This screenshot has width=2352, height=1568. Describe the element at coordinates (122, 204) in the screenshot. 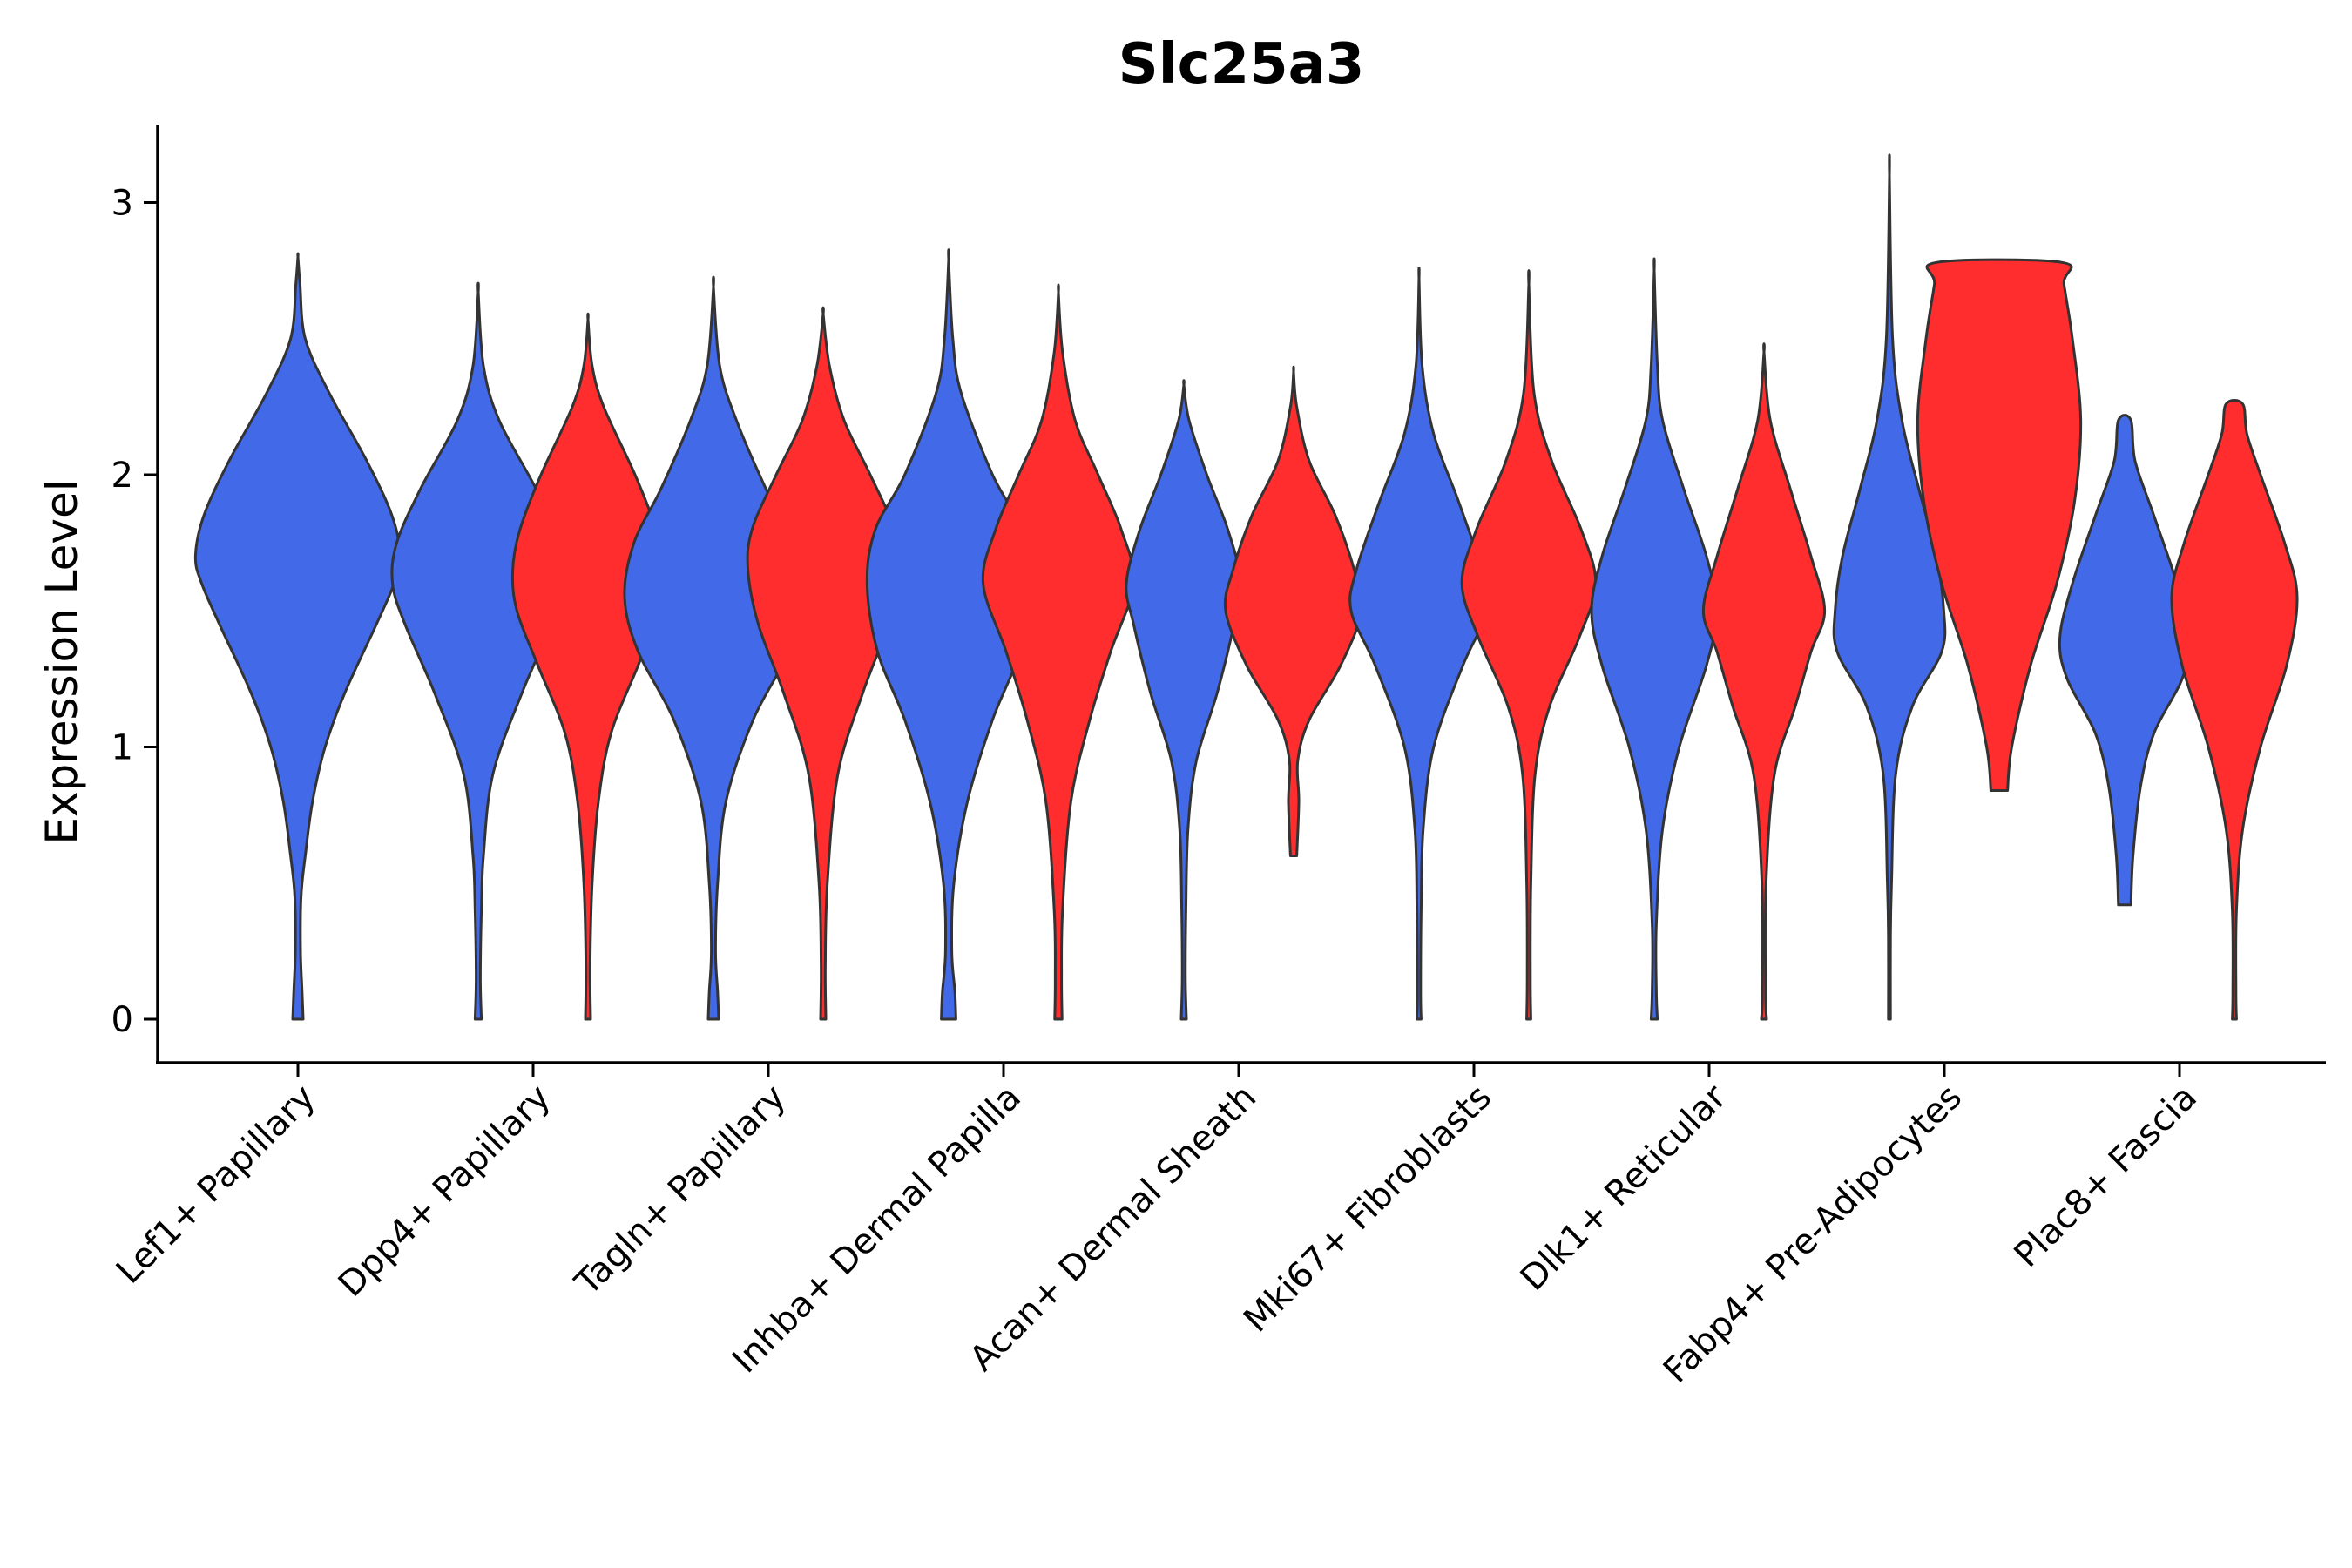

I see `y-tick-label: 3` at that location.